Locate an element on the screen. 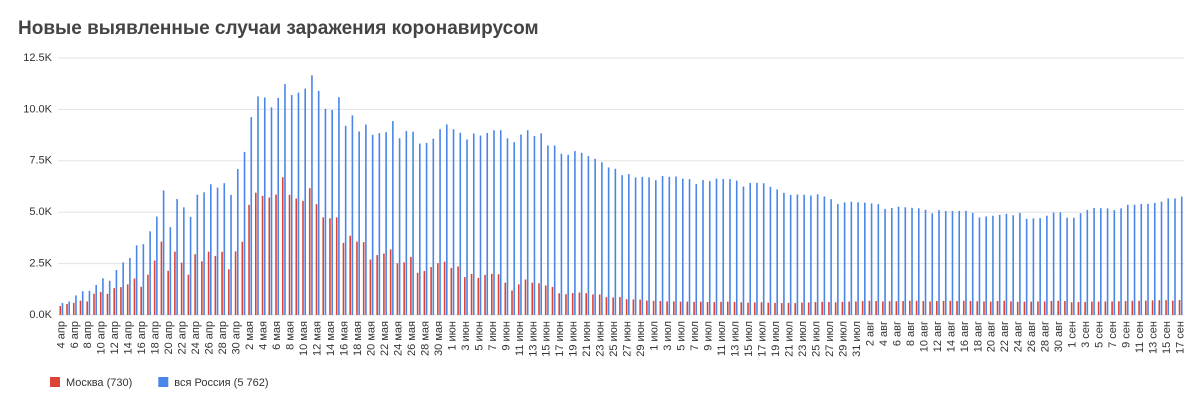 Image resolution: width=1199 pixels, height=405 pixels. x-tick-label: 11 июн is located at coordinates (520, 338).